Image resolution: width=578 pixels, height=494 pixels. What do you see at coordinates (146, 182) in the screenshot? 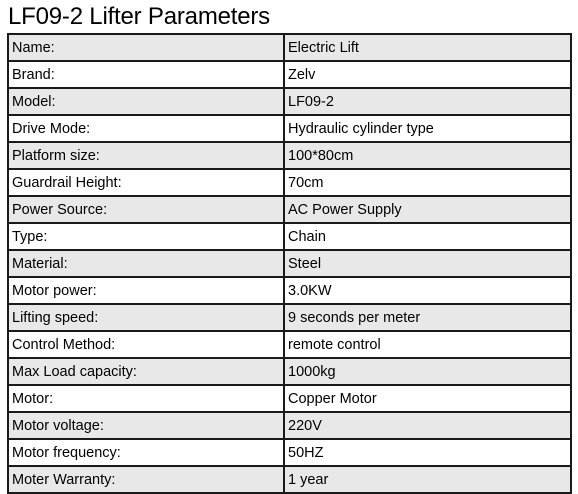
I see `row-label: Guardrail Height:` at bounding box center [146, 182].